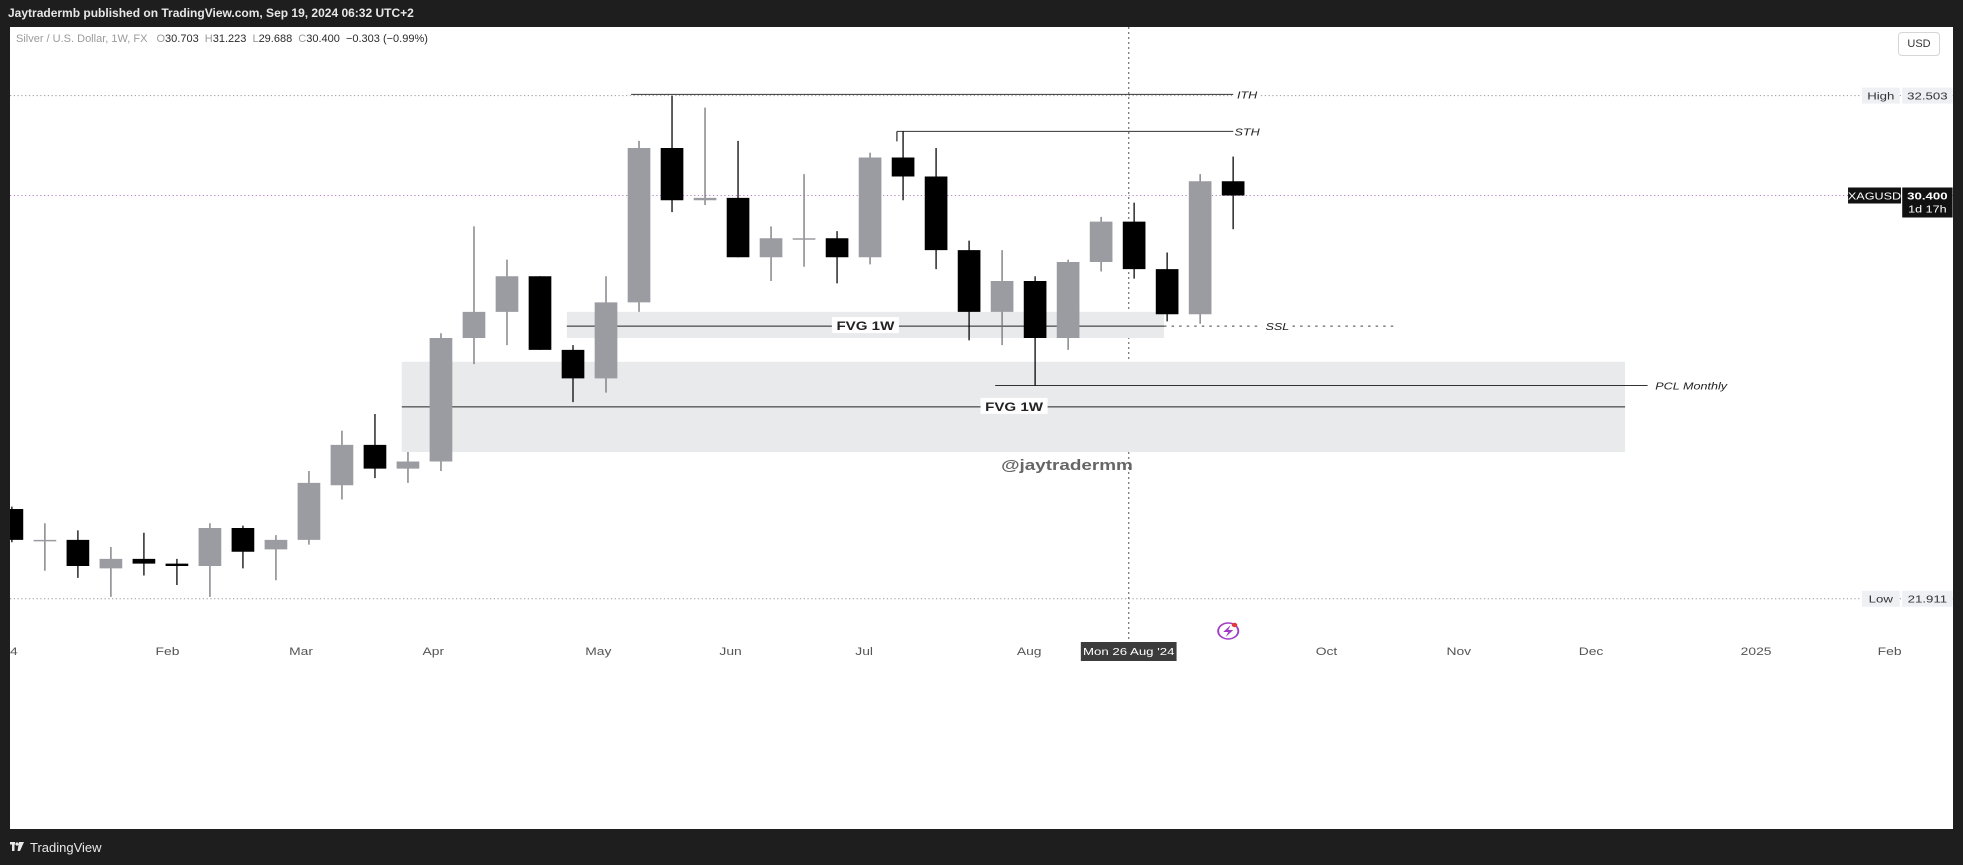 This screenshot has width=1963, height=865. I want to click on low-tag-value-bg, so click(1927, 598).